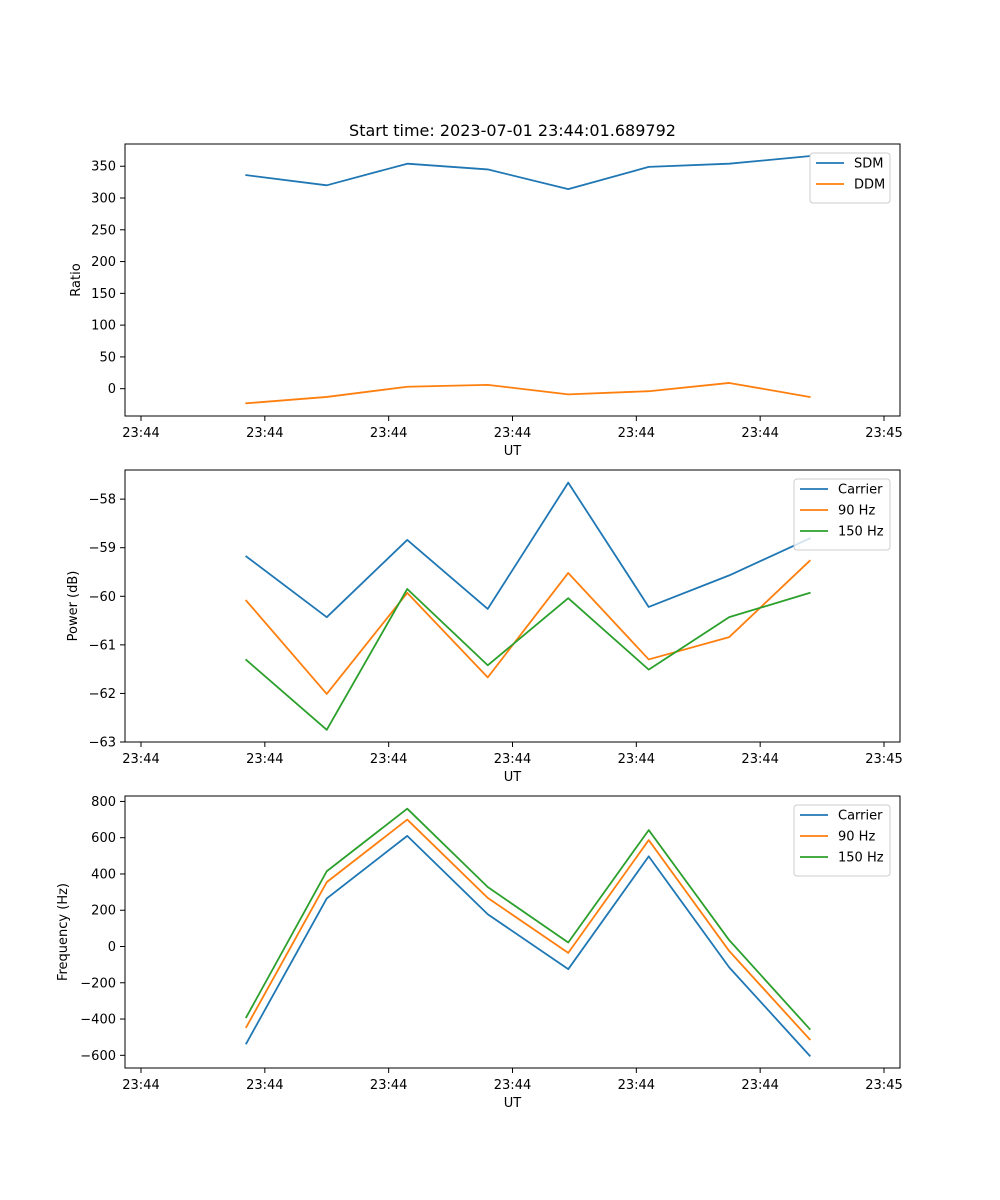 The height and width of the screenshot is (1200, 1000). Describe the element at coordinates (528, 393) in the screenshot. I see `series-line-ddm` at that location.